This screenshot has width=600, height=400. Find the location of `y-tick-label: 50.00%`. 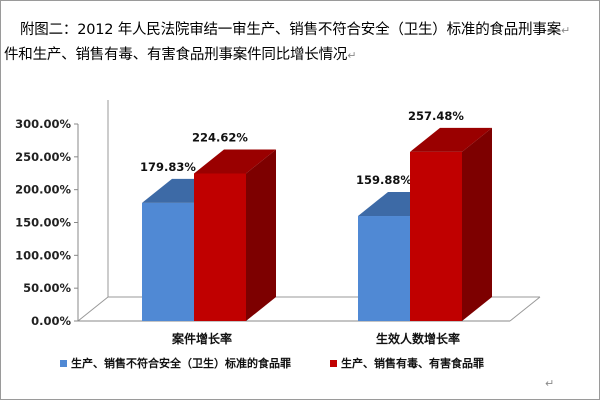

y-tick-label: 50.00% is located at coordinates (47, 288).